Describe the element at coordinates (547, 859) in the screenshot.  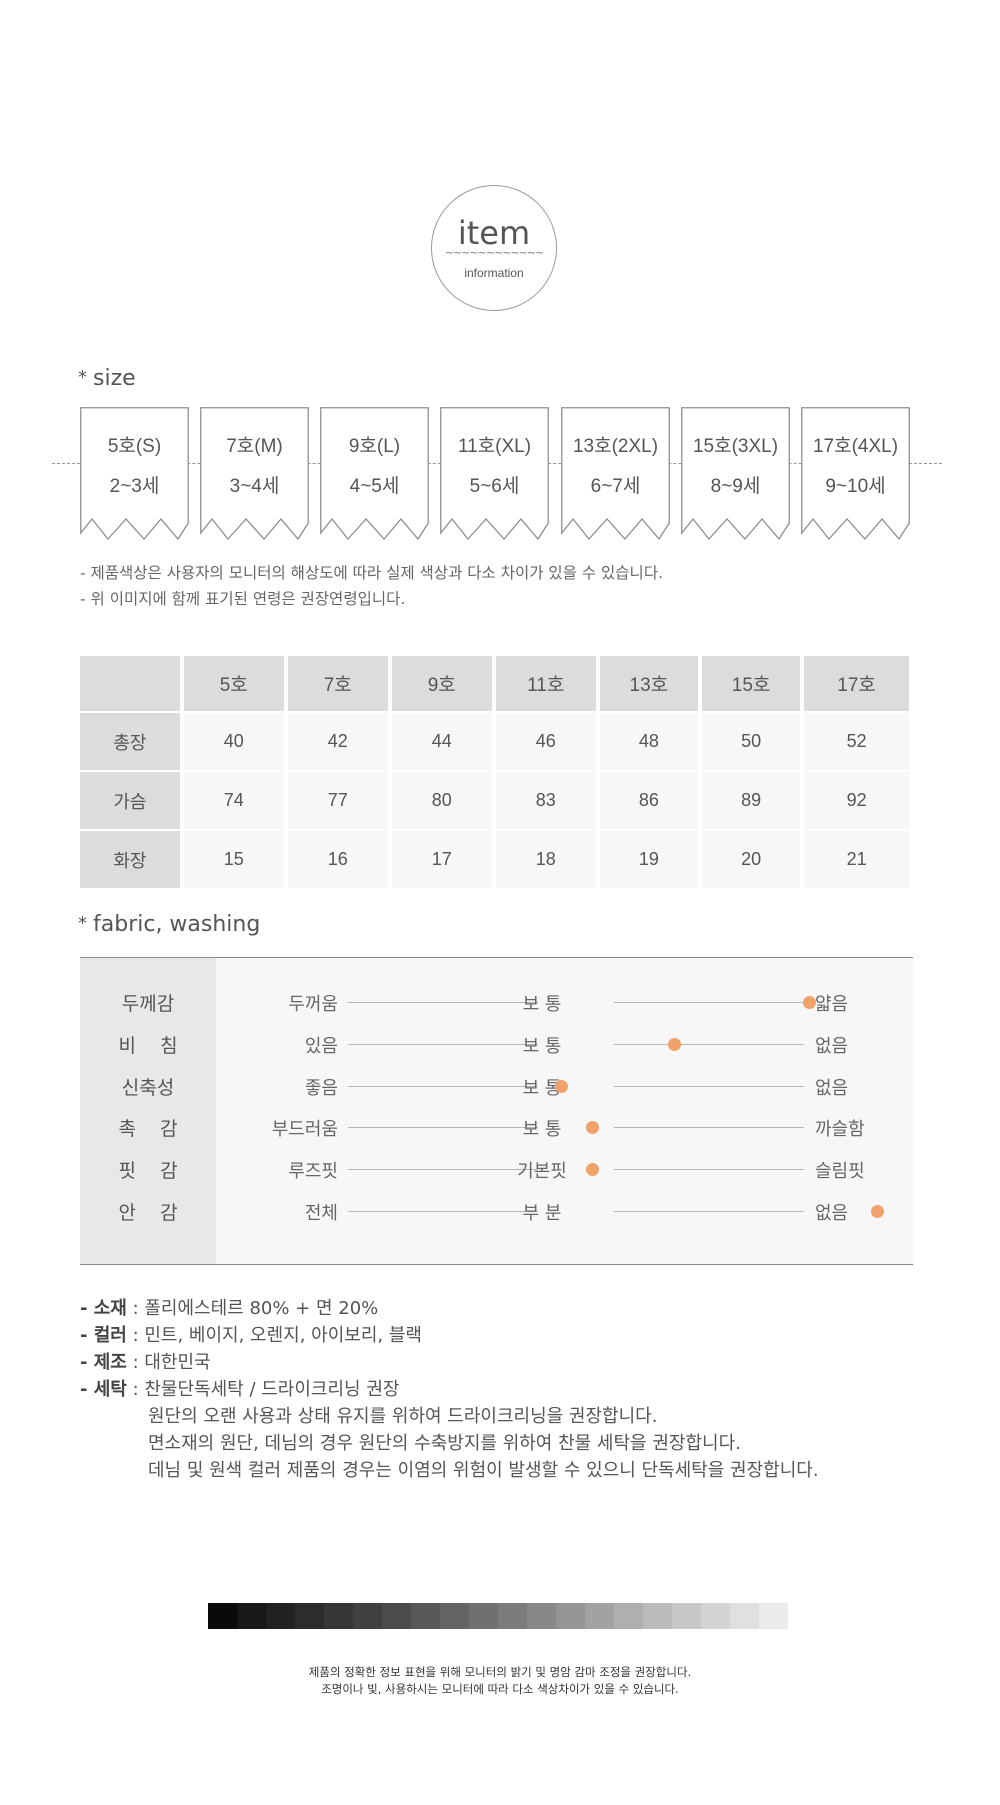
I see `table-cell: 18` at that location.